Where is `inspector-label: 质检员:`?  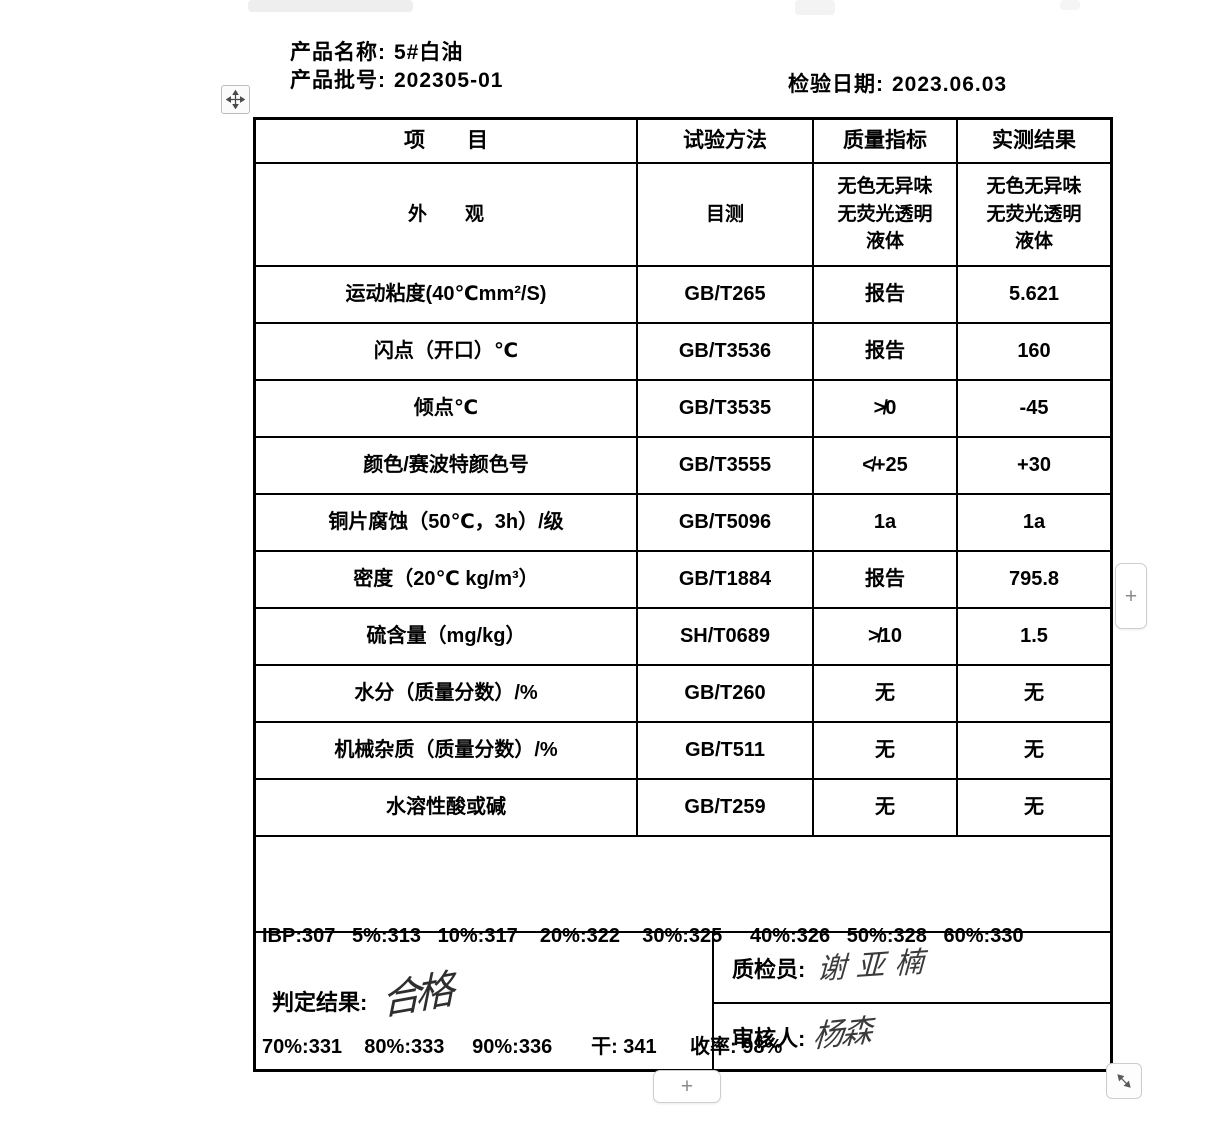
inspector-label: 质检员: is located at coordinates (769, 969).